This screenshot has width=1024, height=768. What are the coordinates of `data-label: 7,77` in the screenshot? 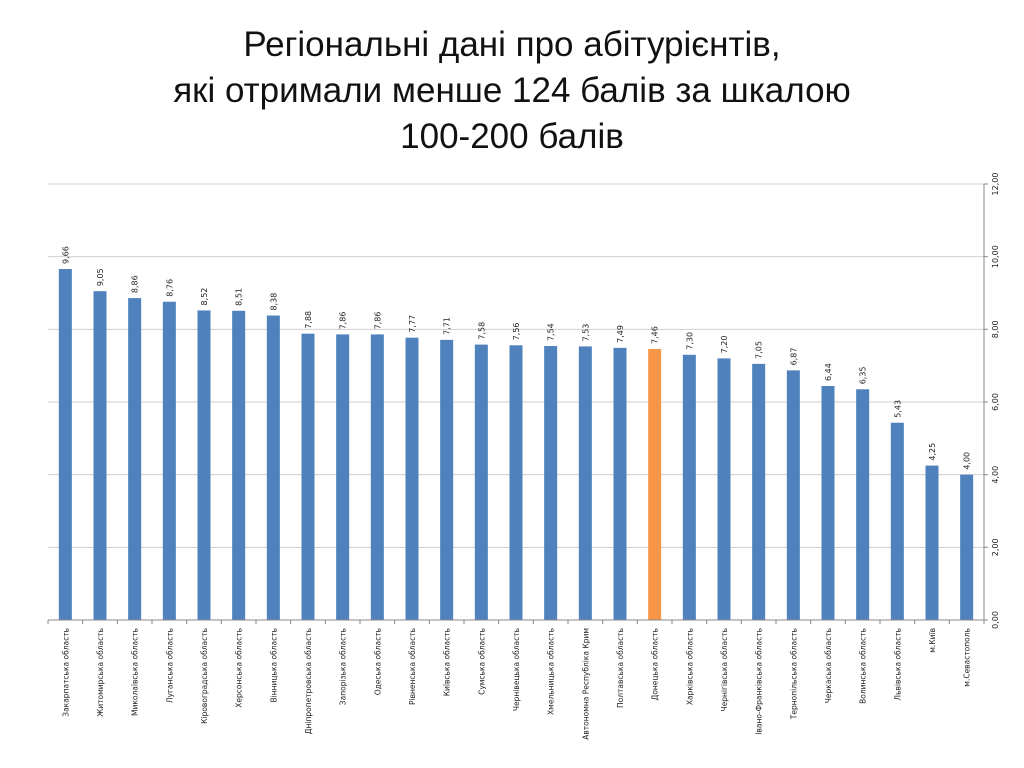 It's located at (412, 324).